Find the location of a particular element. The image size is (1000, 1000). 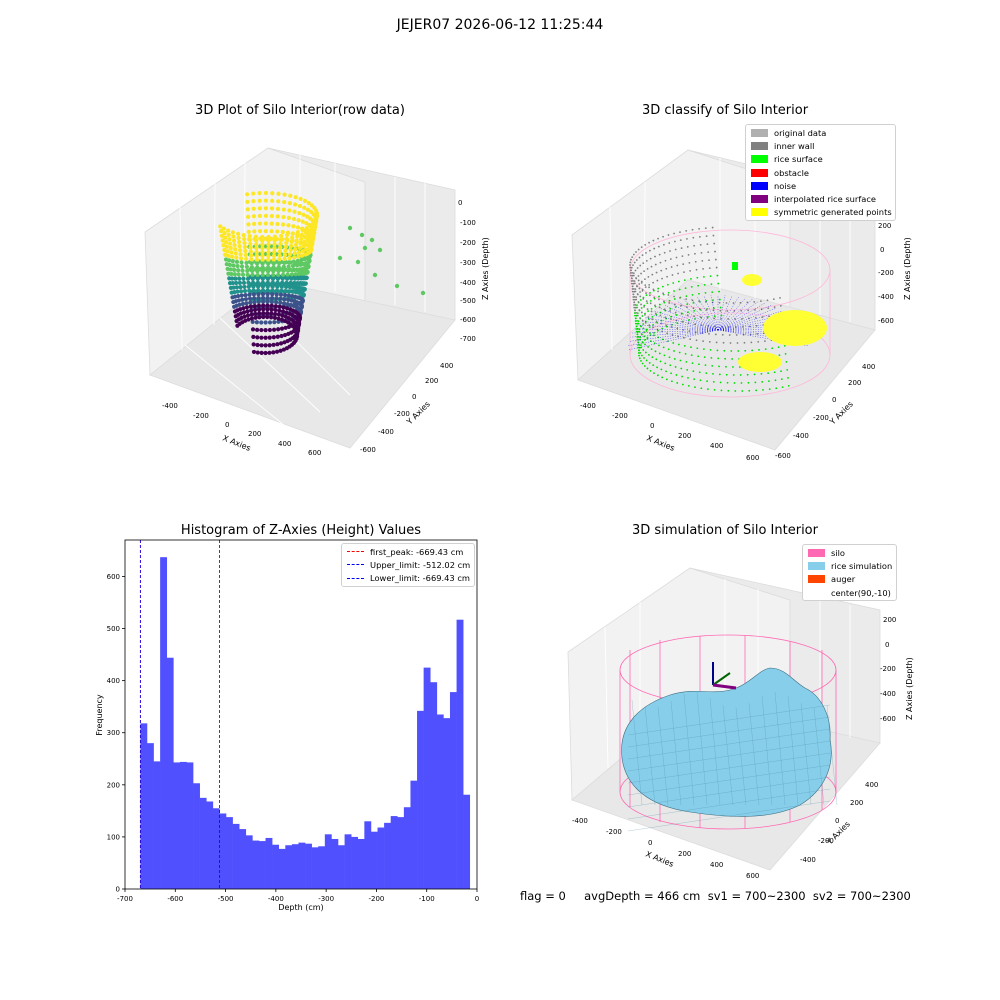

plot2-ztick: -400 is located at coordinates (886, 297).